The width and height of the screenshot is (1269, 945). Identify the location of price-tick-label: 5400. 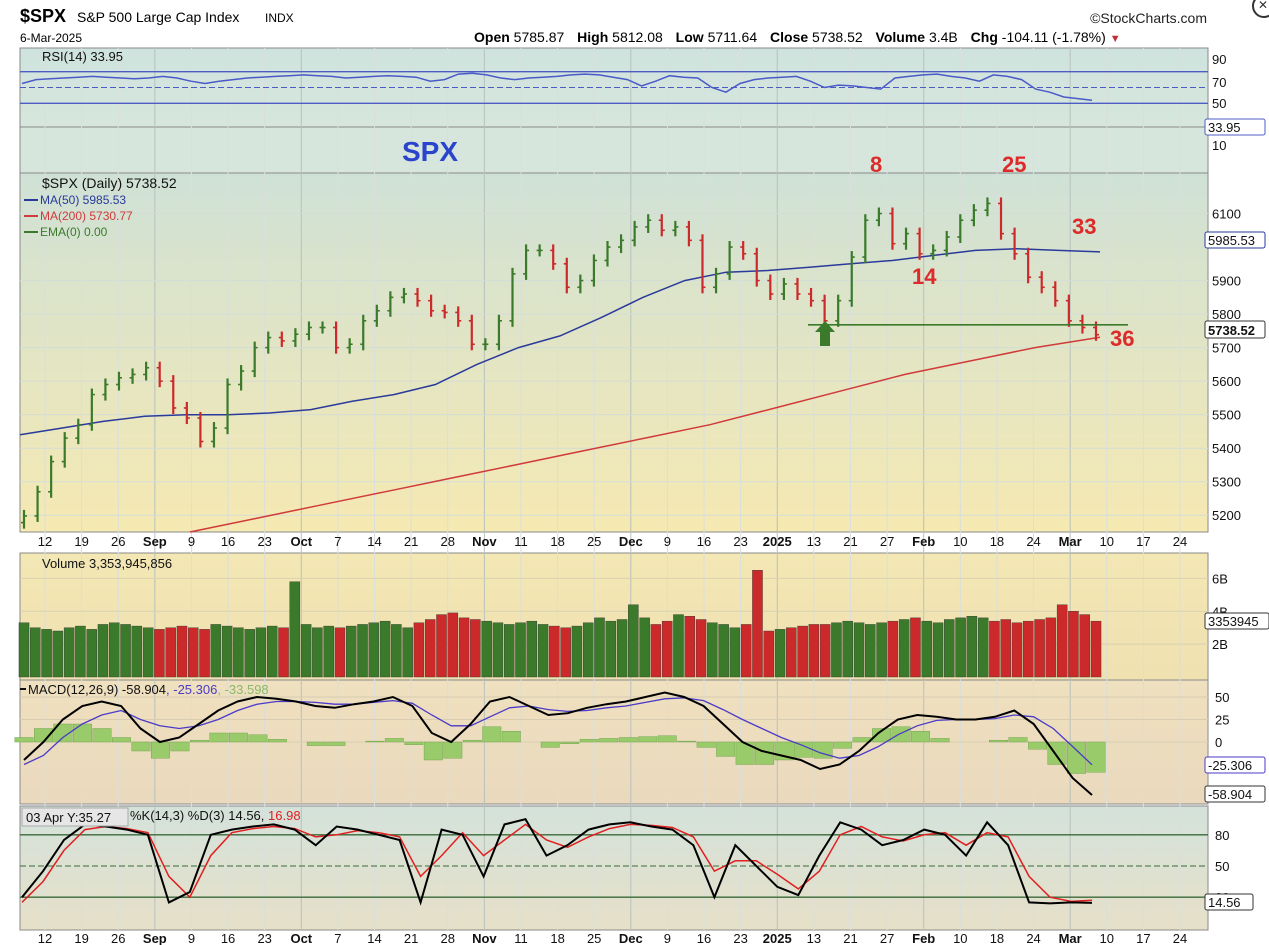
(1226, 448).